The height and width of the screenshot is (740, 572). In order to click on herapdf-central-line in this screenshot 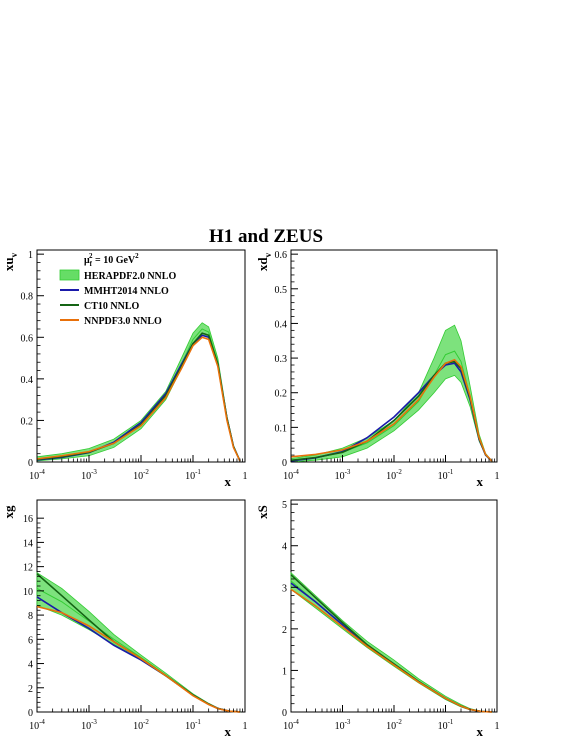, I will do `click(138, 395)`.